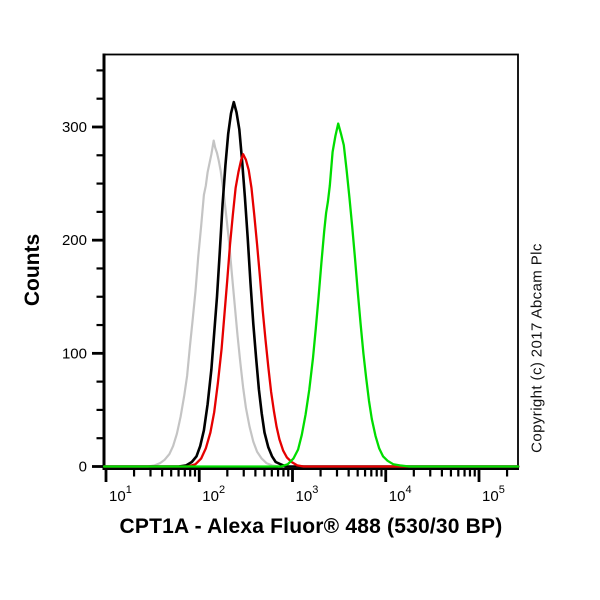 The height and width of the screenshot is (600, 600). Describe the element at coordinates (307, 494) in the screenshot. I see `x-tick-label: 10³` at that location.